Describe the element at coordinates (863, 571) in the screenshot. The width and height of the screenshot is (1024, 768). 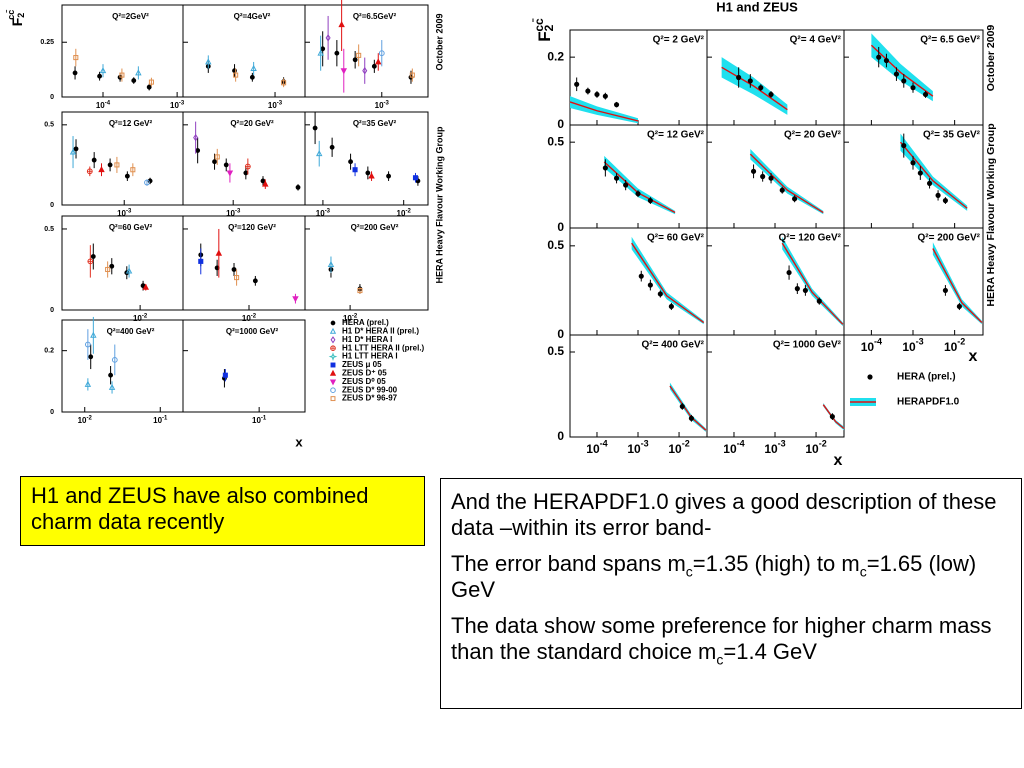
I see `subscript: c` at that location.